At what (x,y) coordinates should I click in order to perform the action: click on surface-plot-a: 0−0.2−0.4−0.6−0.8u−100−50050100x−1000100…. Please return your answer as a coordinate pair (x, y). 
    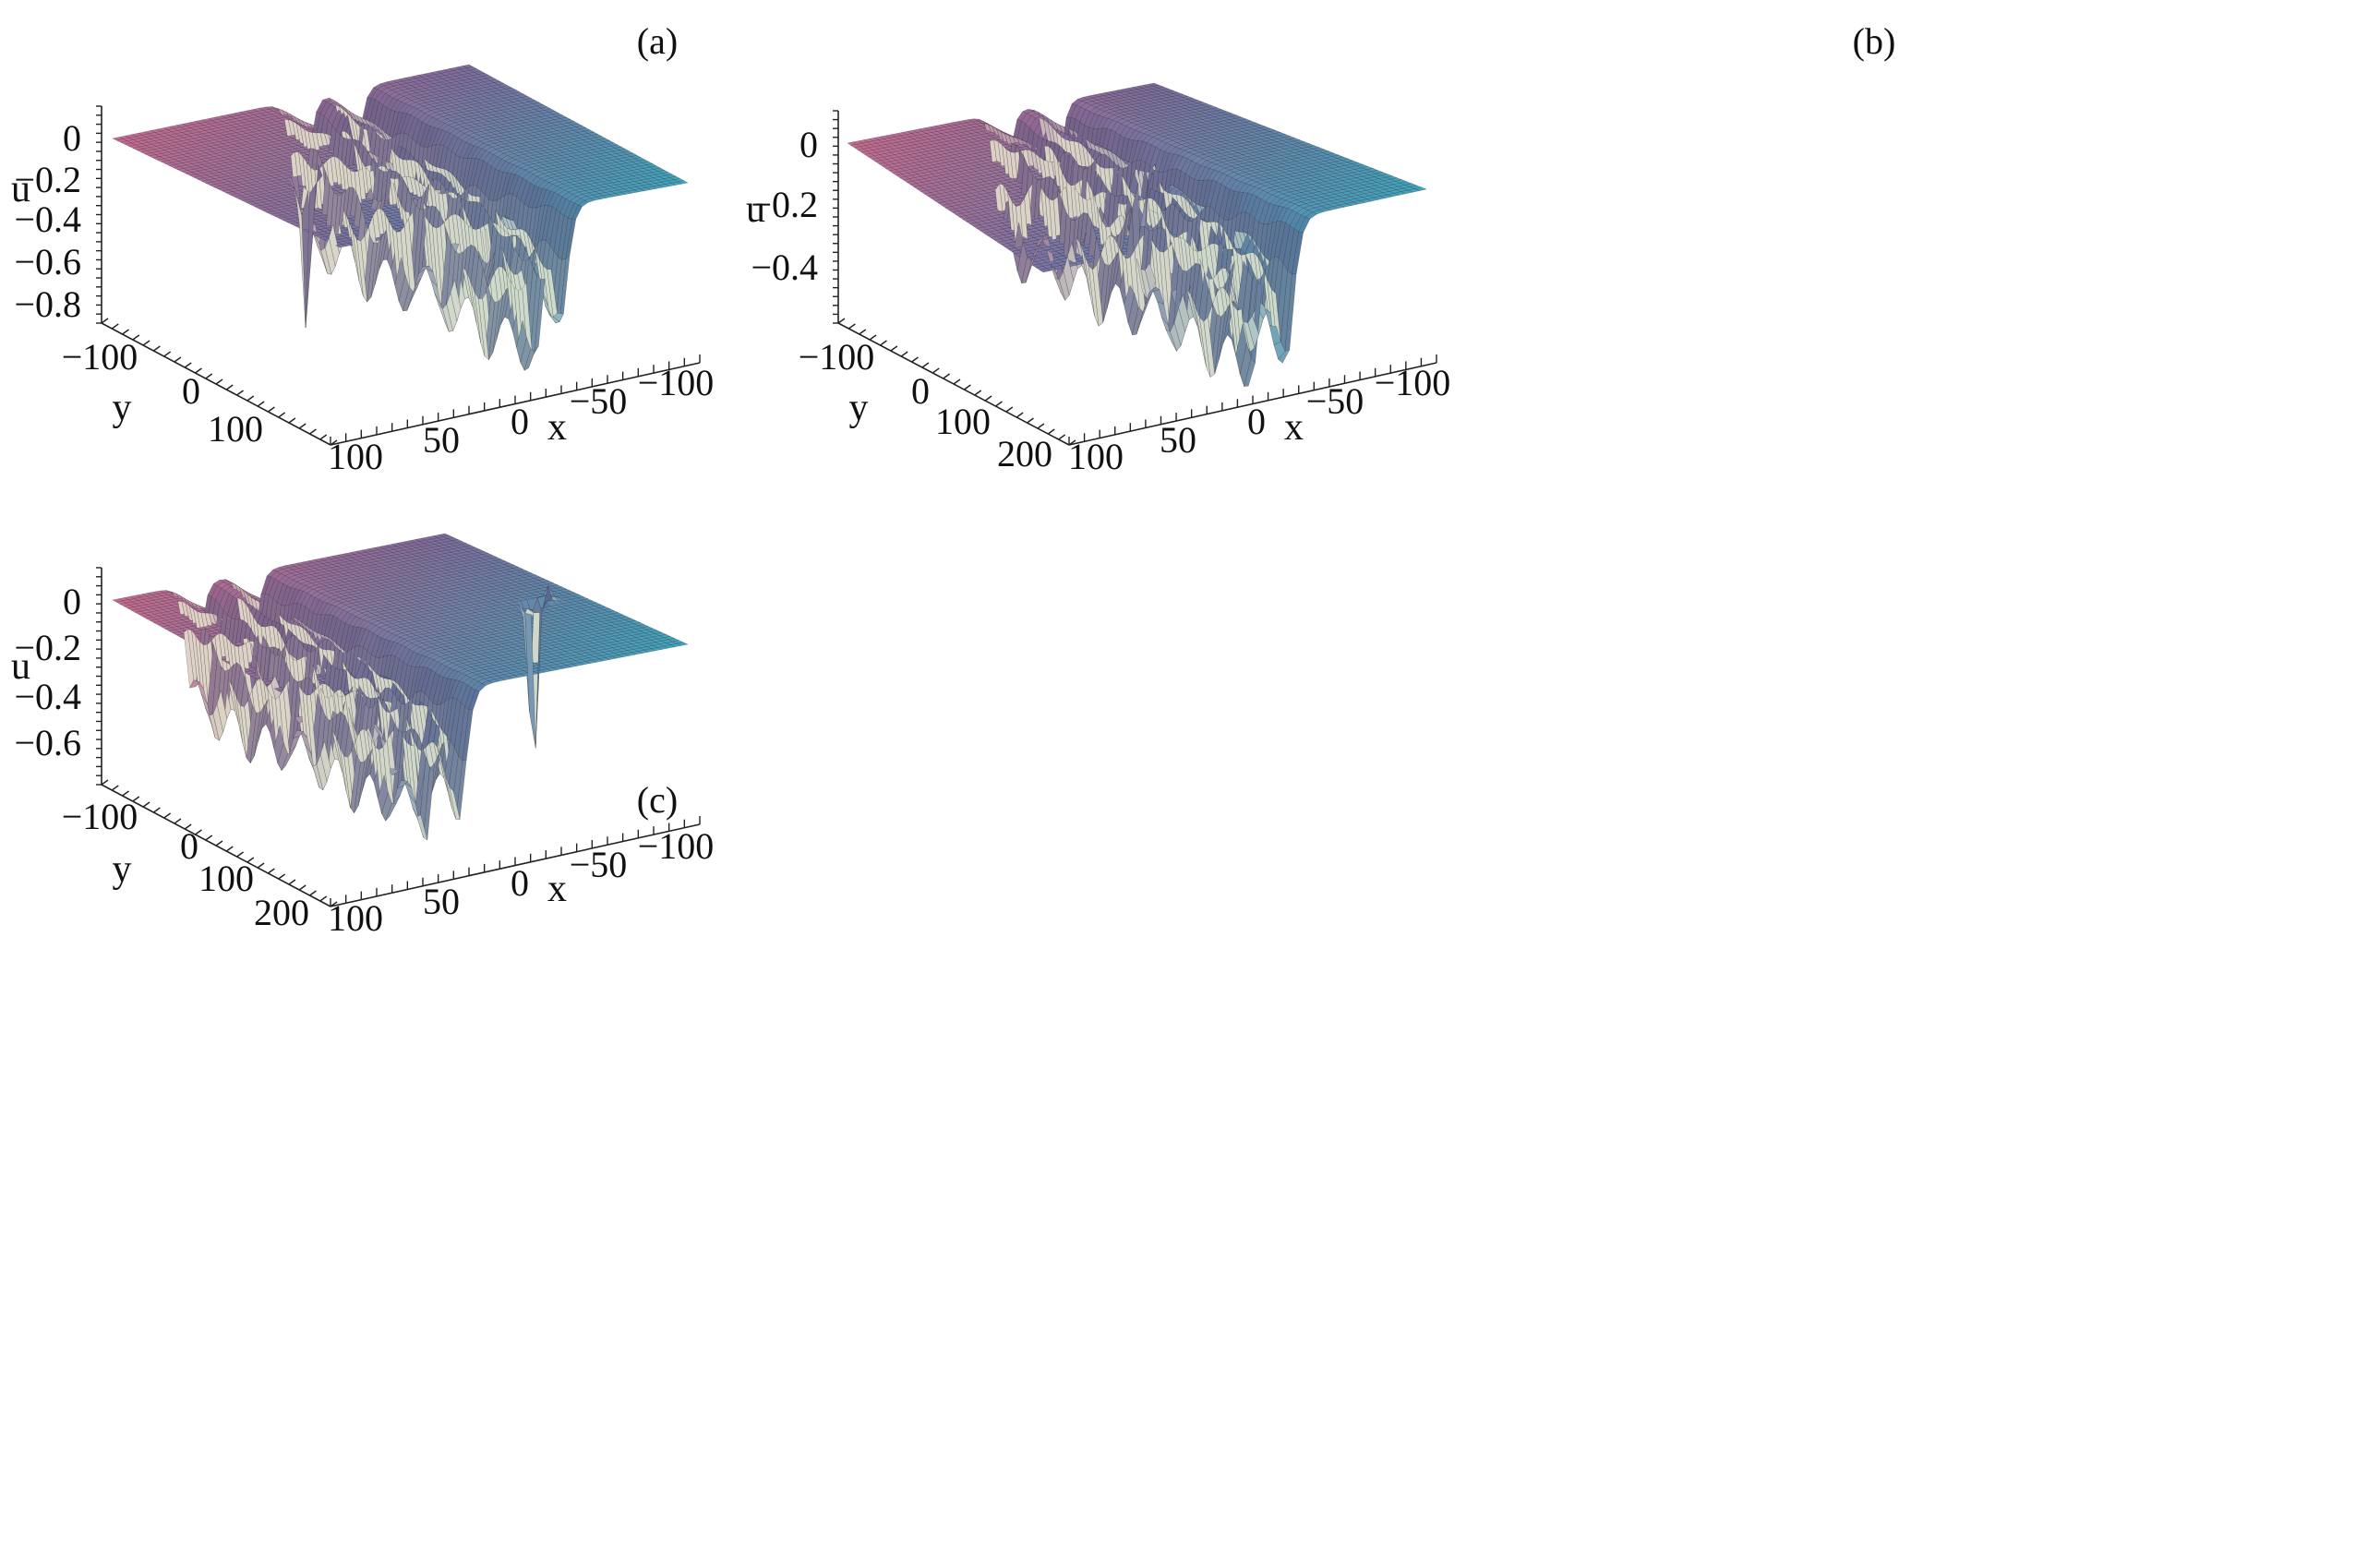
    Looking at the image, I should click on (363, 270).